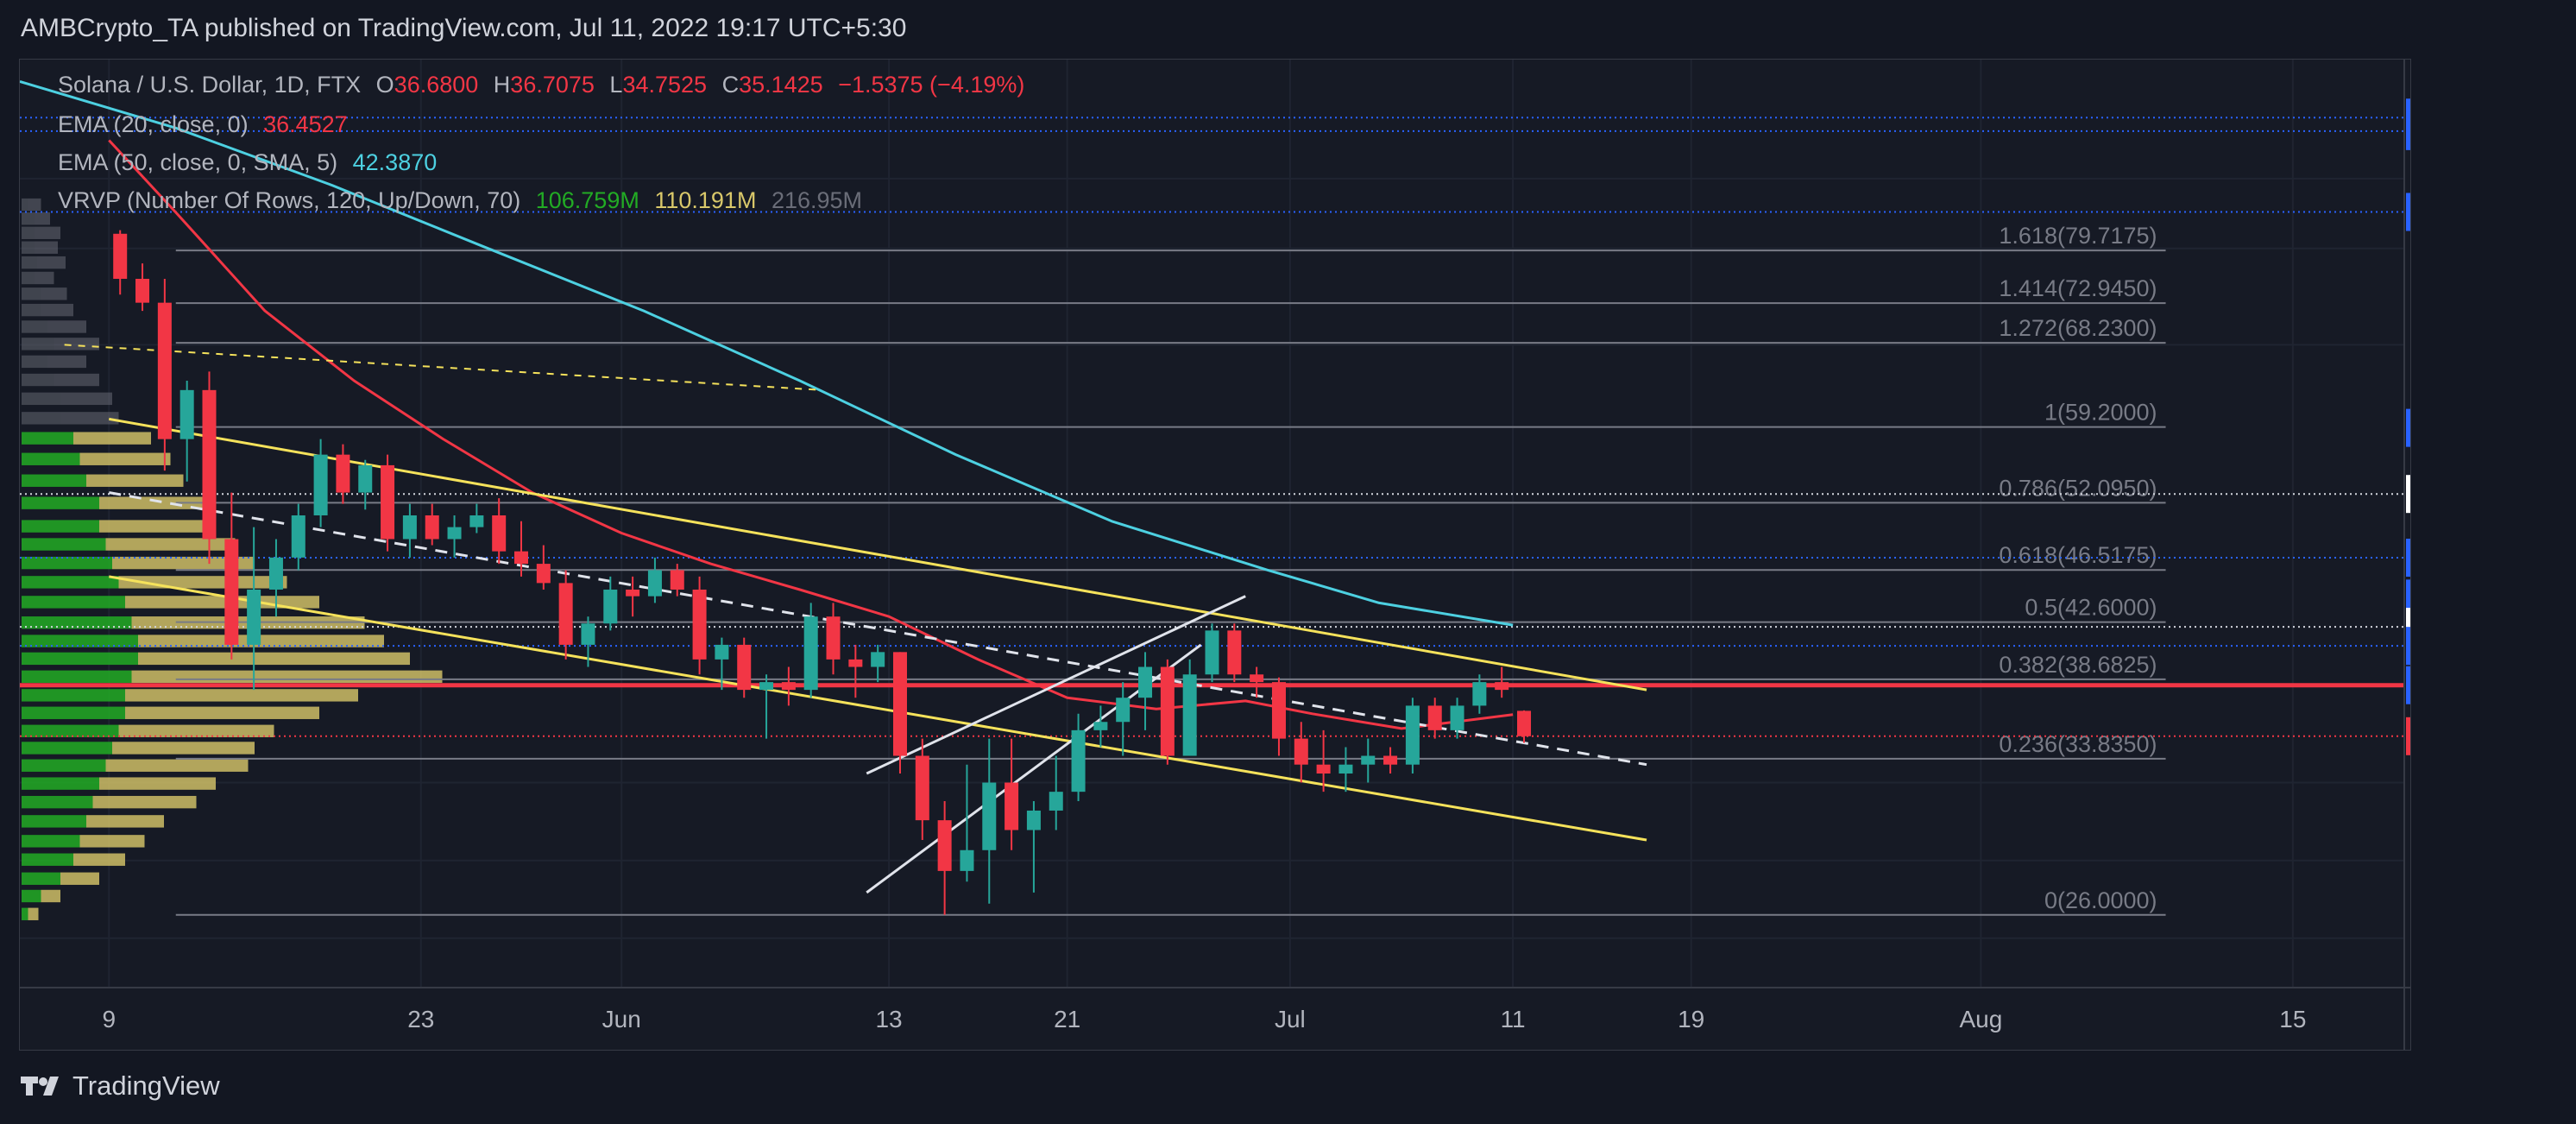  Describe the element at coordinates (1067, 1019) in the screenshot. I see `time-axis-label: 21` at that location.